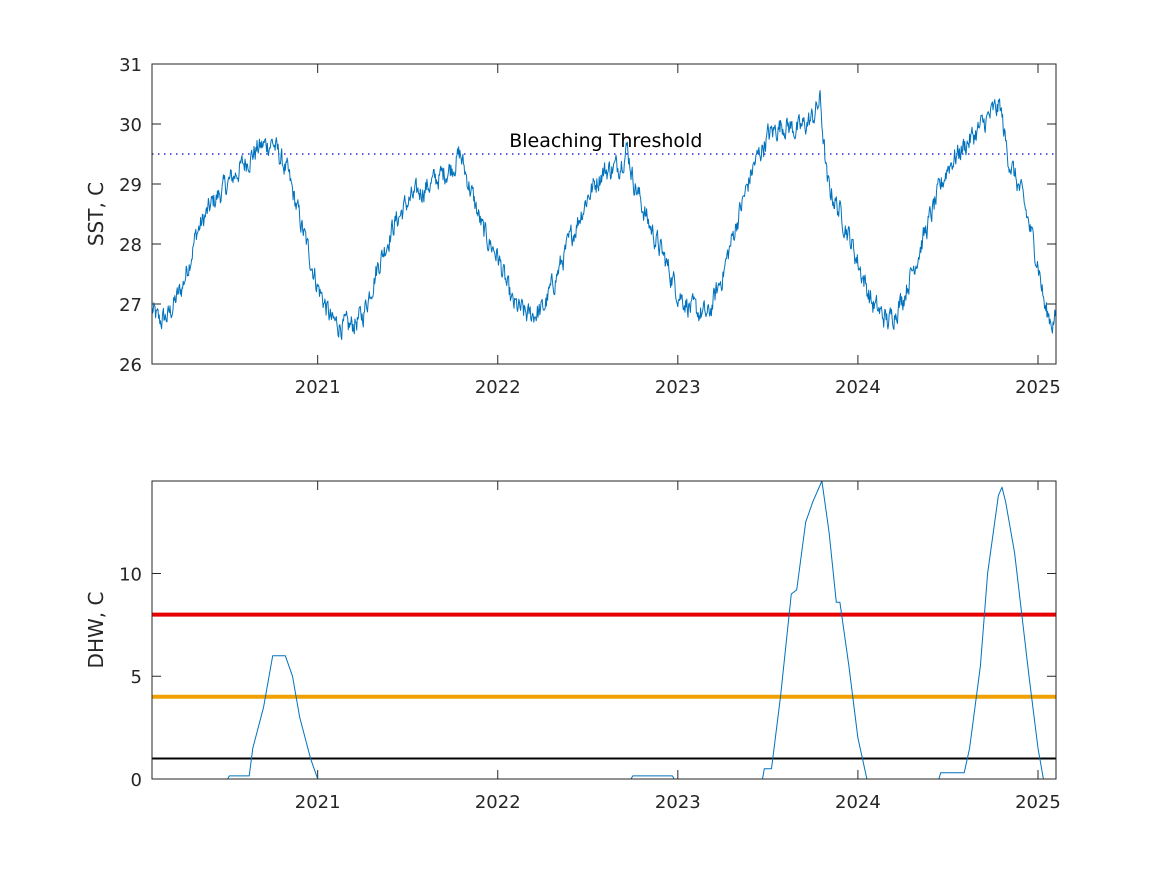 This screenshot has height=875, width=1167. What do you see at coordinates (96, 630) in the screenshot?
I see `dhw-y-axis-label: DHW, C` at bounding box center [96, 630].